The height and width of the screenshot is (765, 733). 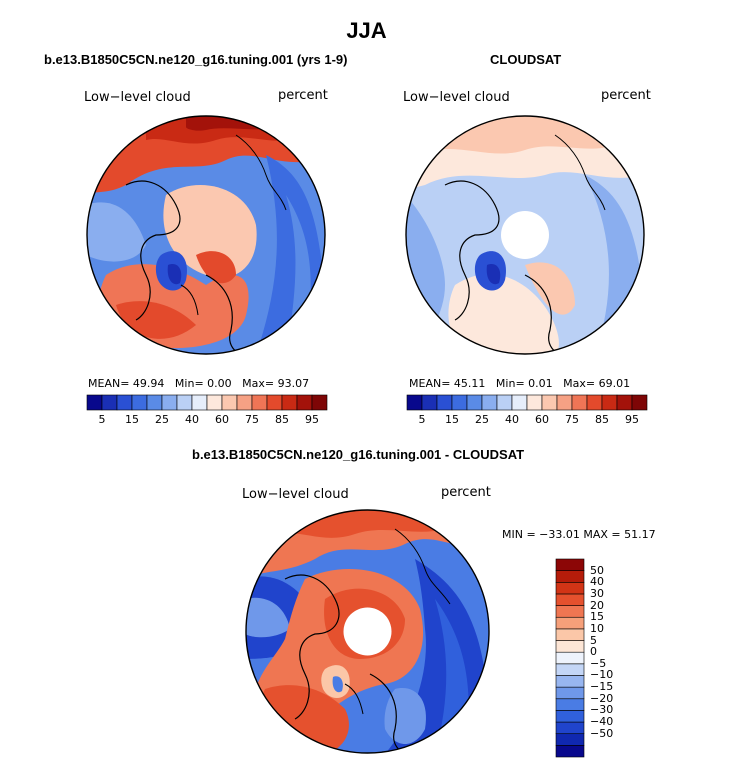 I want to click on difference-colorbar, so click(x=570, y=658).